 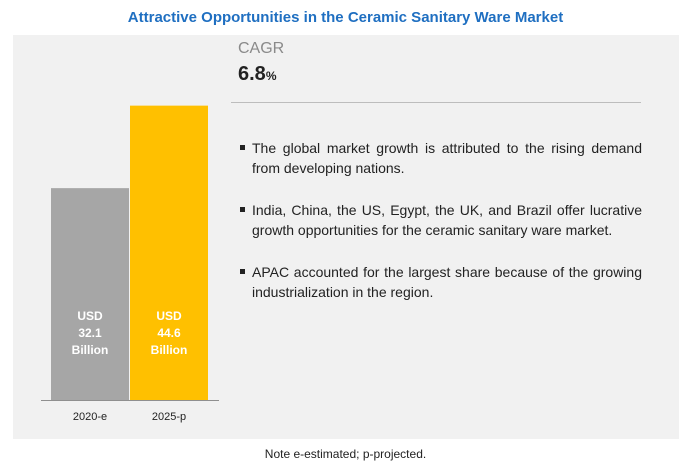 What do you see at coordinates (271, 76) in the screenshot?
I see `cagr-unit: %` at bounding box center [271, 76].